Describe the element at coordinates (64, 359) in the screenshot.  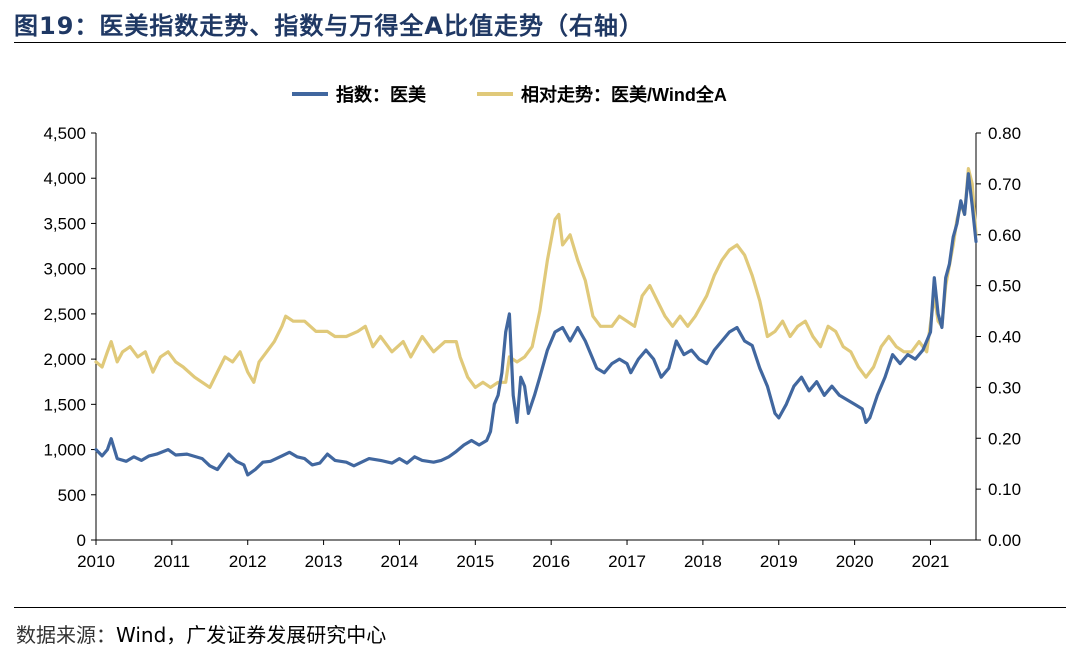
I see `y-left-tick-label: 2,000` at that location.